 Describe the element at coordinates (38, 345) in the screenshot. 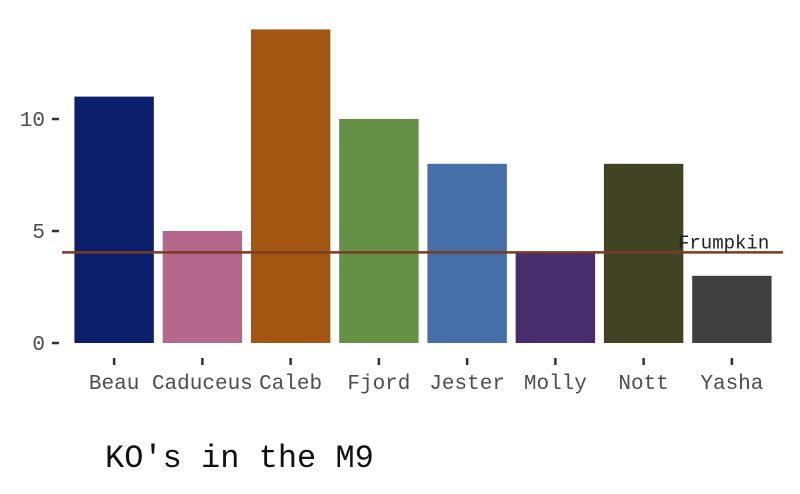

I see `y-tick-label: 0` at that location.